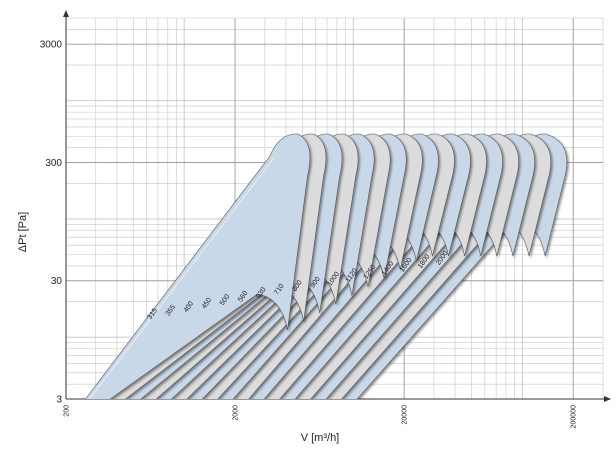 This screenshot has width=616, height=450. What do you see at coordinates (51, 45) in the screenshot?
I see `y-tick-label: 3000` at bounding box center [51, 45].